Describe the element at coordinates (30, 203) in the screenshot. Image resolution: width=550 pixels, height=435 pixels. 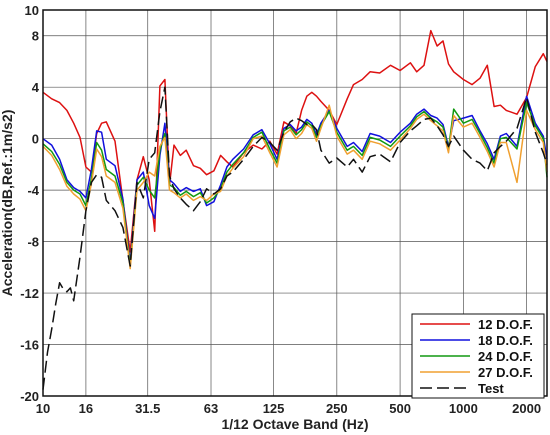
I see `y-tick-labels: -20 -16 -12 -8 -4 0 4 8 10` at that location.